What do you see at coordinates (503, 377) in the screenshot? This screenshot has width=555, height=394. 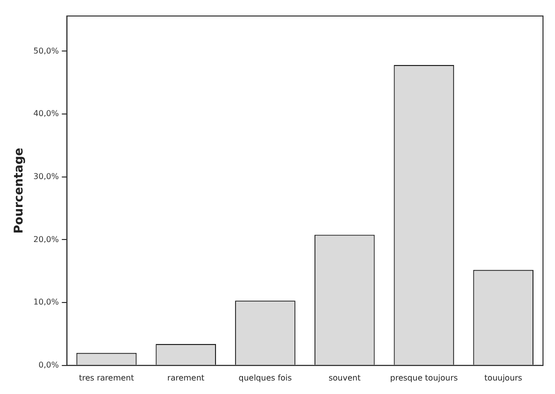 I see `x-tick-label: touujours` at bounding box center [503, 377].